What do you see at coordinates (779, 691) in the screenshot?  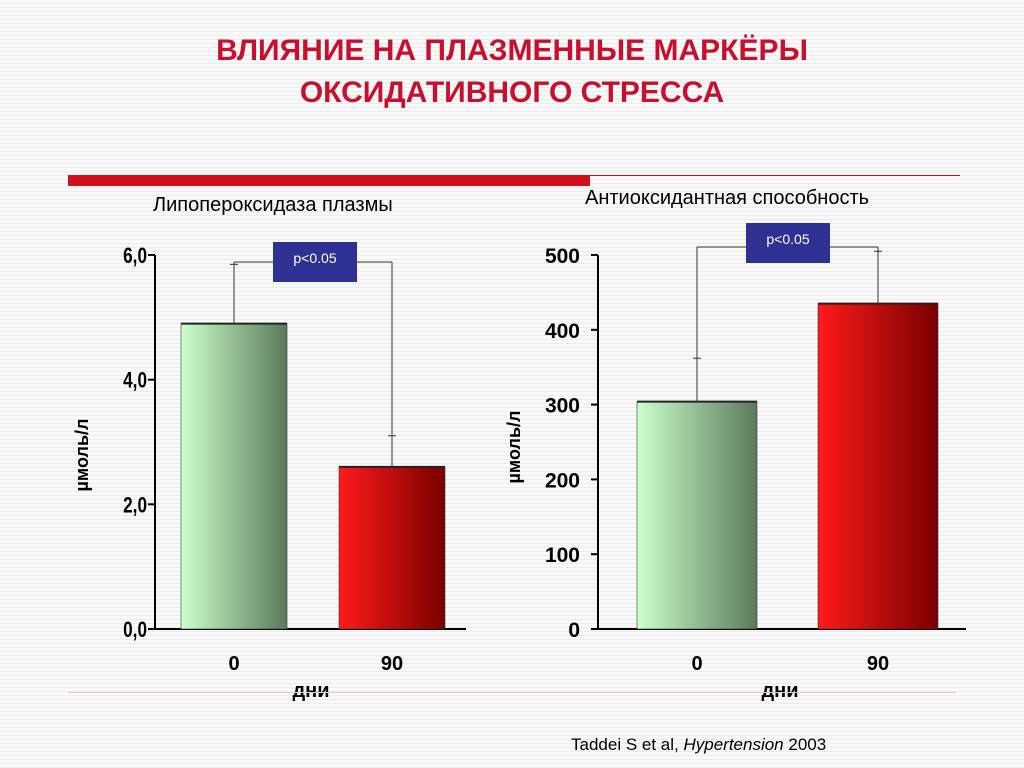 I see `chart-2-x-axis-title: дни` at bounding box center [779, 691].